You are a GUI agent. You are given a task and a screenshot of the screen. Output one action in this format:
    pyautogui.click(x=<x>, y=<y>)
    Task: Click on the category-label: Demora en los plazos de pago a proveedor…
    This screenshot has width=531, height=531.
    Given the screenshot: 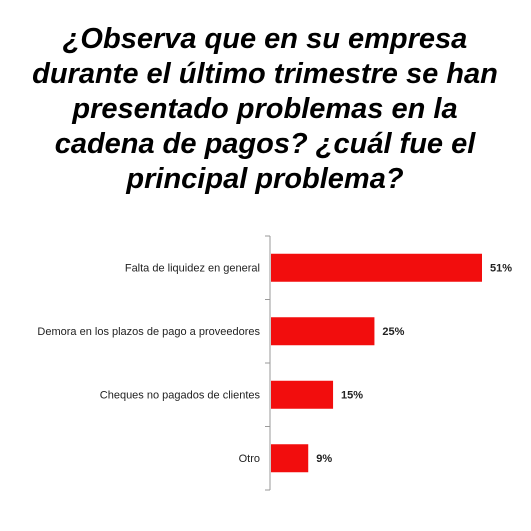 What is the action you would take?
    pyautogui.click(x=148, y=332)
    